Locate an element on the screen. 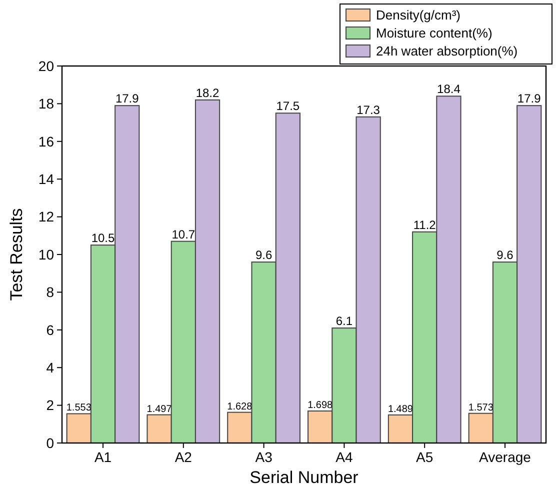  data-label: 11.2 is located at coordinates (424, 225).